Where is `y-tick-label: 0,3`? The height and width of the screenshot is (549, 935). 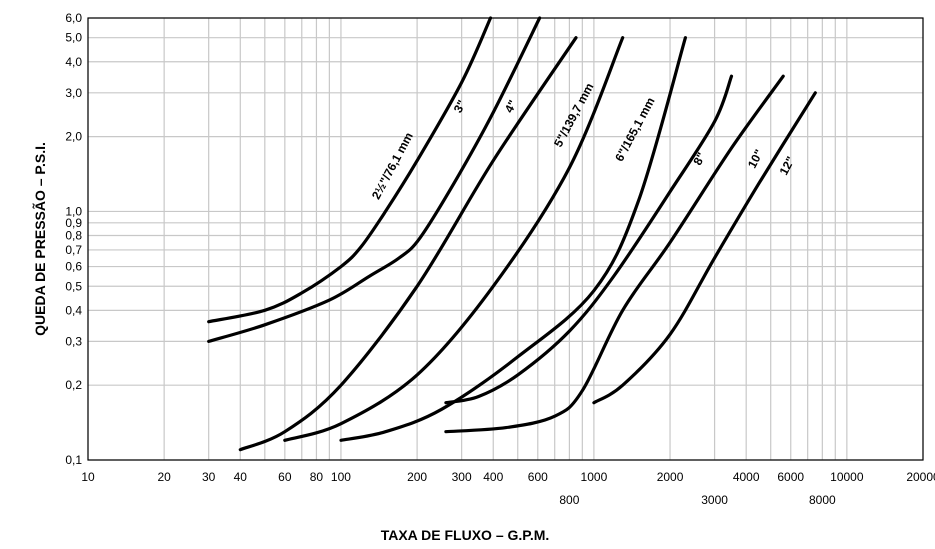 y-tick-label: 0,3 is located at coordinates (73, 341).